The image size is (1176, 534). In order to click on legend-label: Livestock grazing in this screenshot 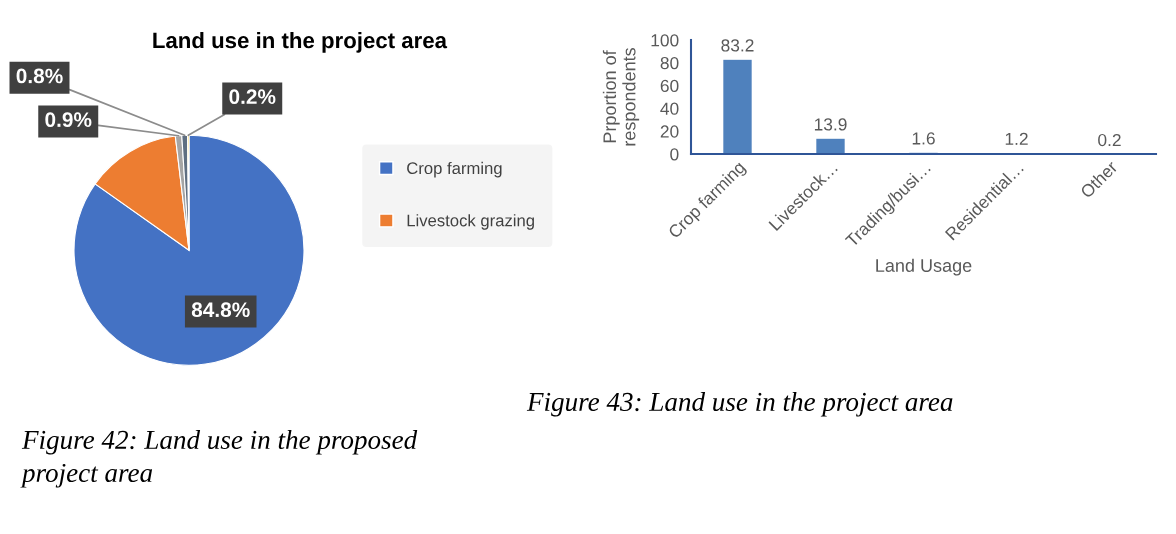, I will do `click(470, 222)`.